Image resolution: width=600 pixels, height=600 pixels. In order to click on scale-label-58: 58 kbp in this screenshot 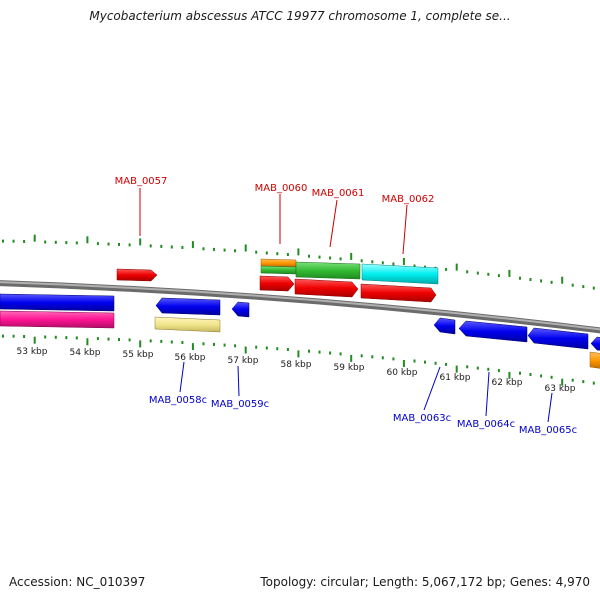, I will do `click(296, 365)`.